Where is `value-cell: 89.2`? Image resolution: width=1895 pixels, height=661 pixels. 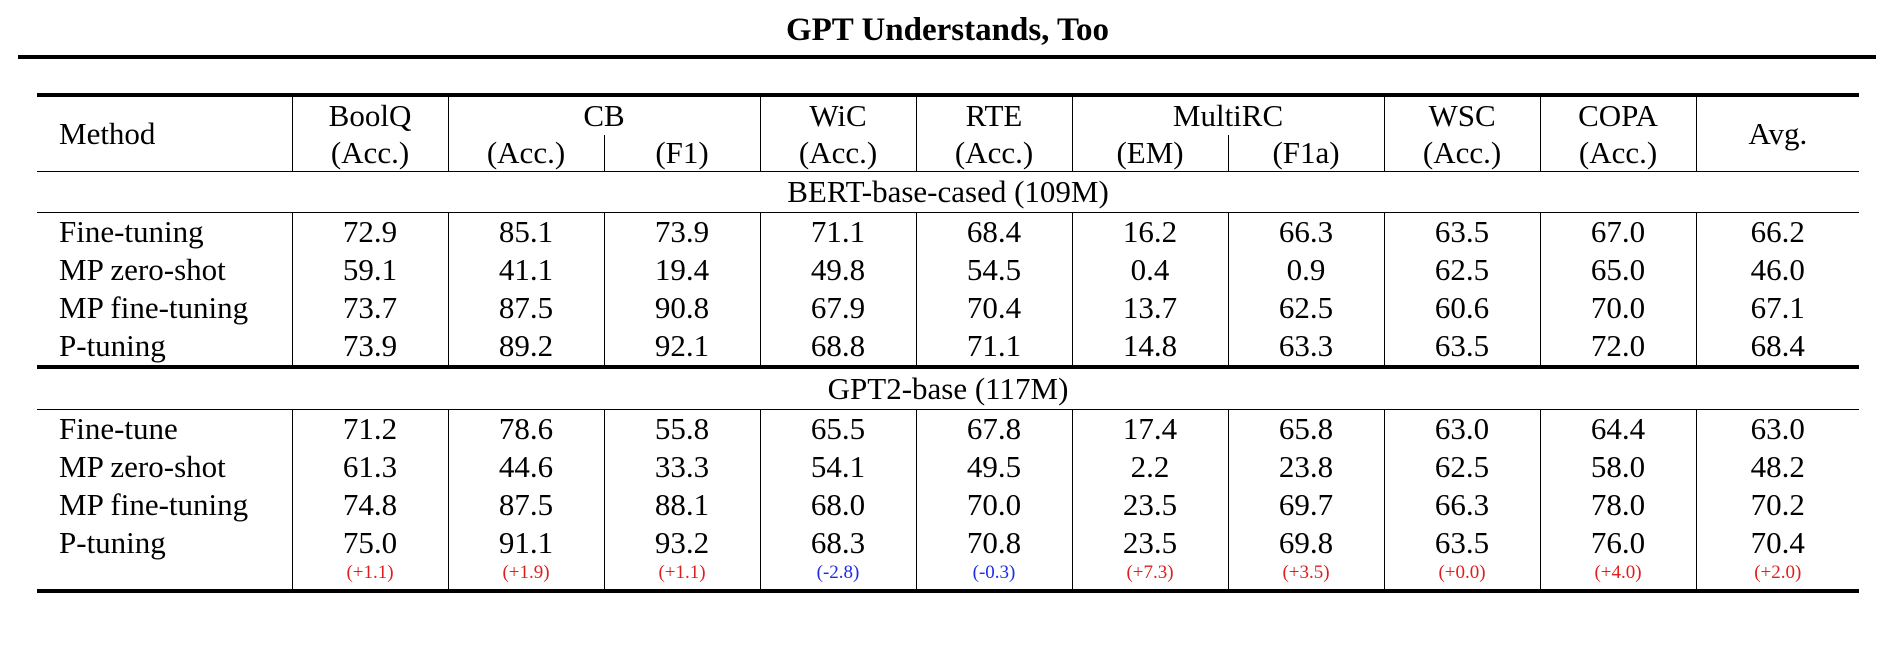 value-cell: 89.2 is located at coordinates (525, 347).